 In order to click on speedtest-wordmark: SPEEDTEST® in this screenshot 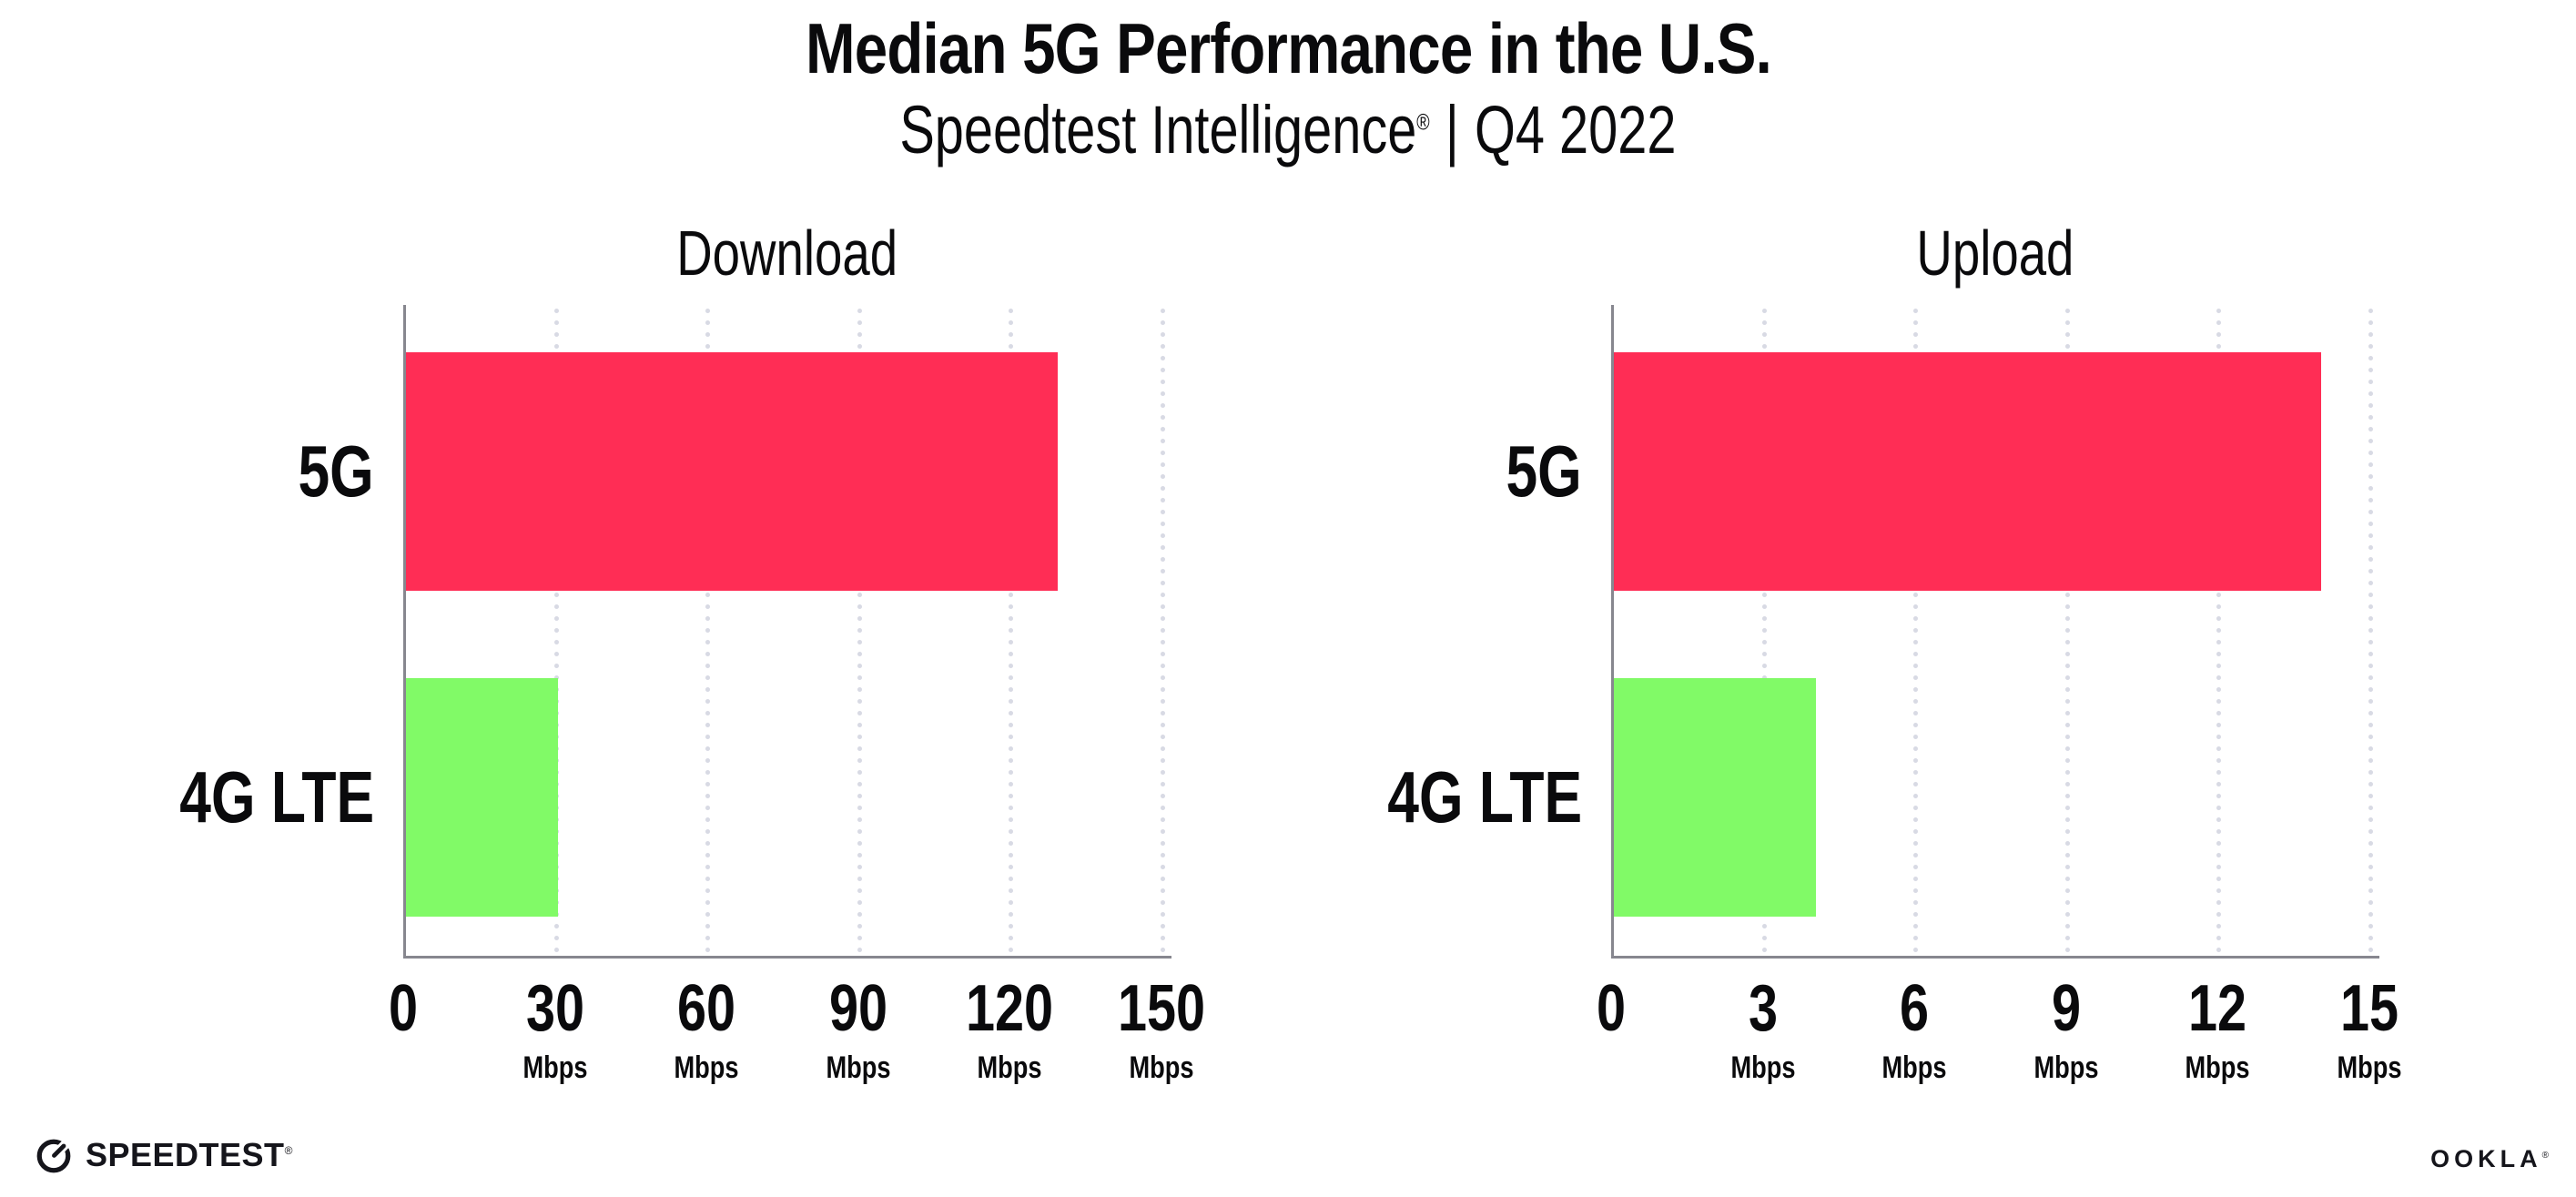, I will do `click(189, 1155)`.